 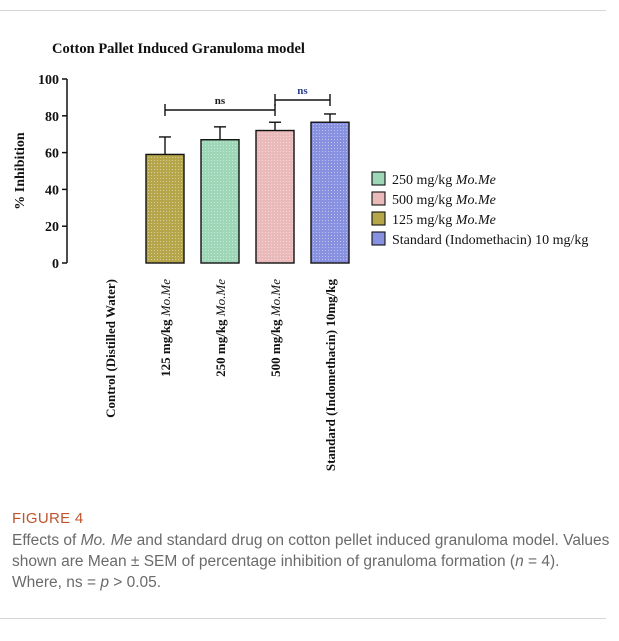 I want to click on y-tick-label: 60, so click(x=52, y=154).